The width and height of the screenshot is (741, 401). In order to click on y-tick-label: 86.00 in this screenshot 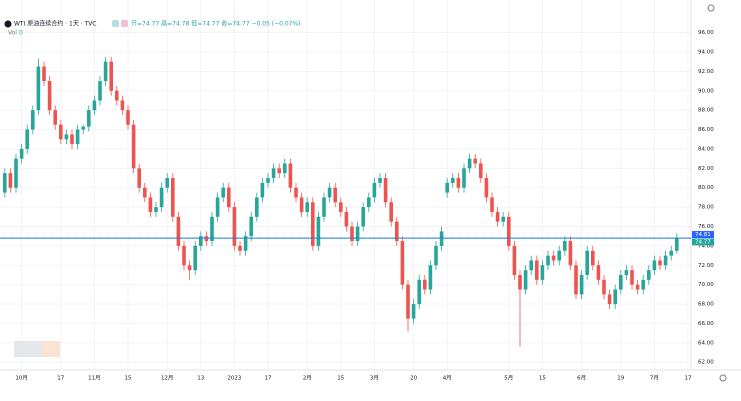, I will do `click(706, 130)`.